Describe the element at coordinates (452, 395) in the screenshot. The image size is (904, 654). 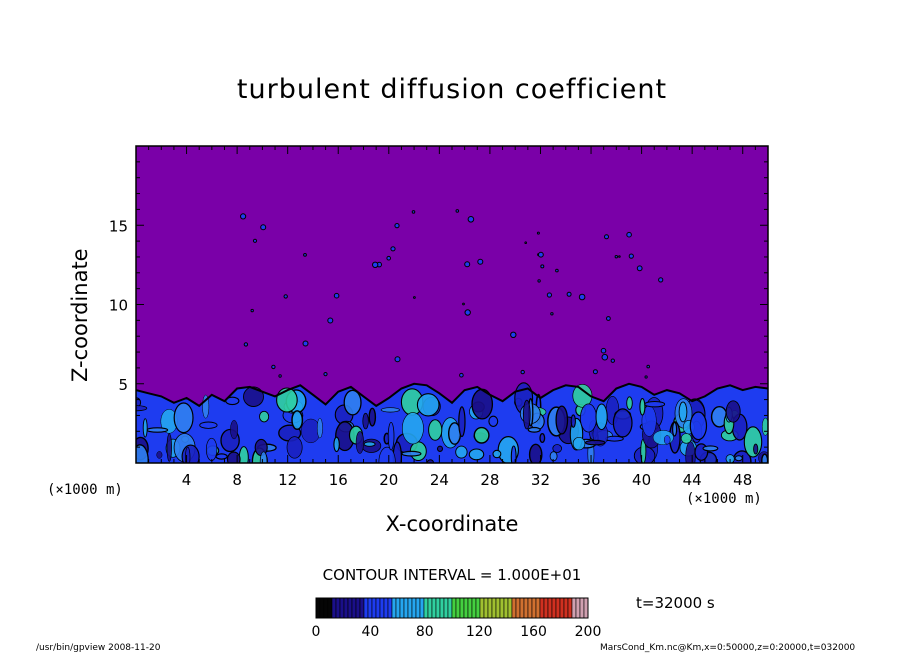
I see `layer-contour` at that location.